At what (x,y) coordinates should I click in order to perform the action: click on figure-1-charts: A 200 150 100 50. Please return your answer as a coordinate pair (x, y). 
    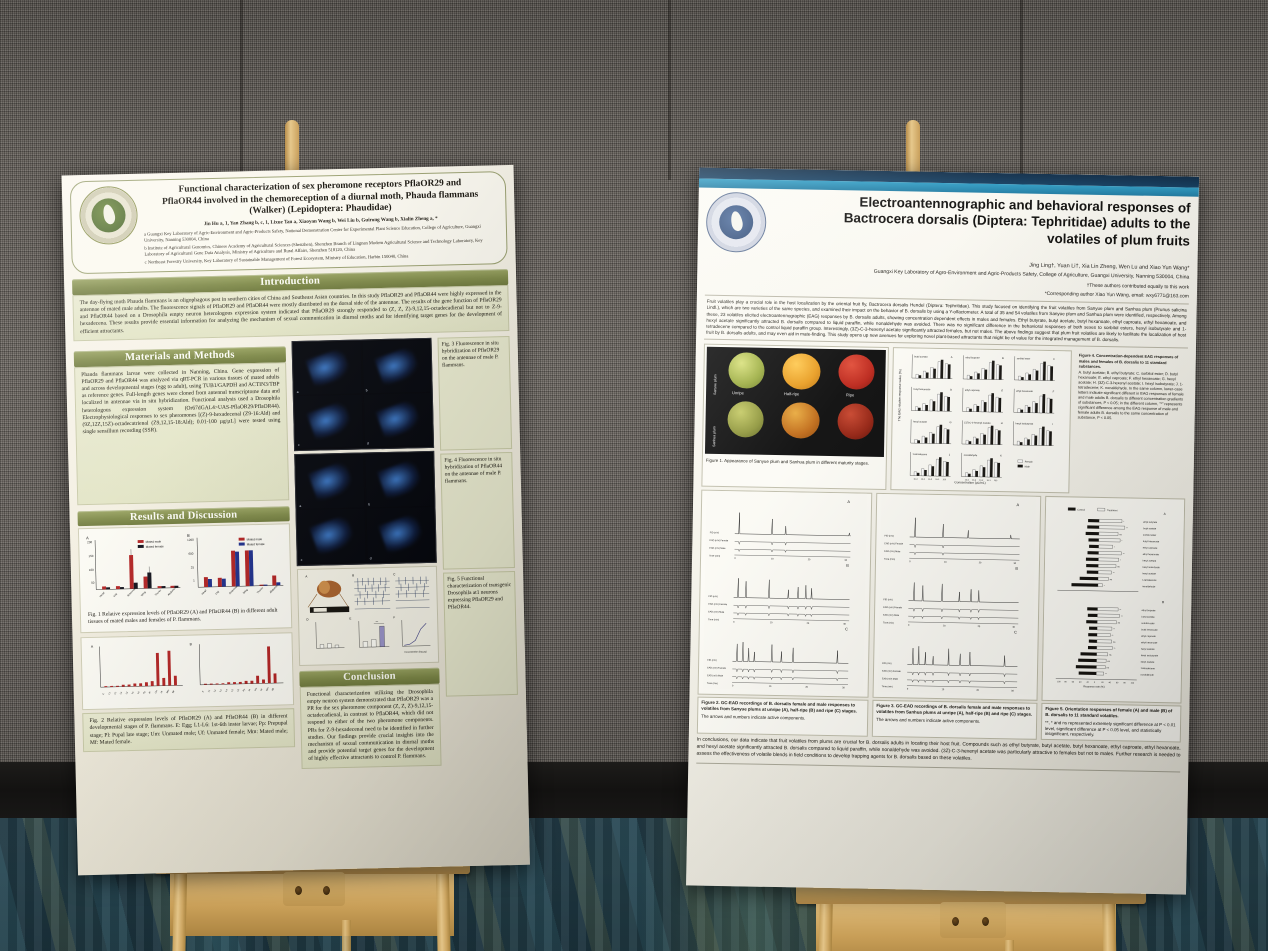
    Looking at the image, I should click on (185, 578).